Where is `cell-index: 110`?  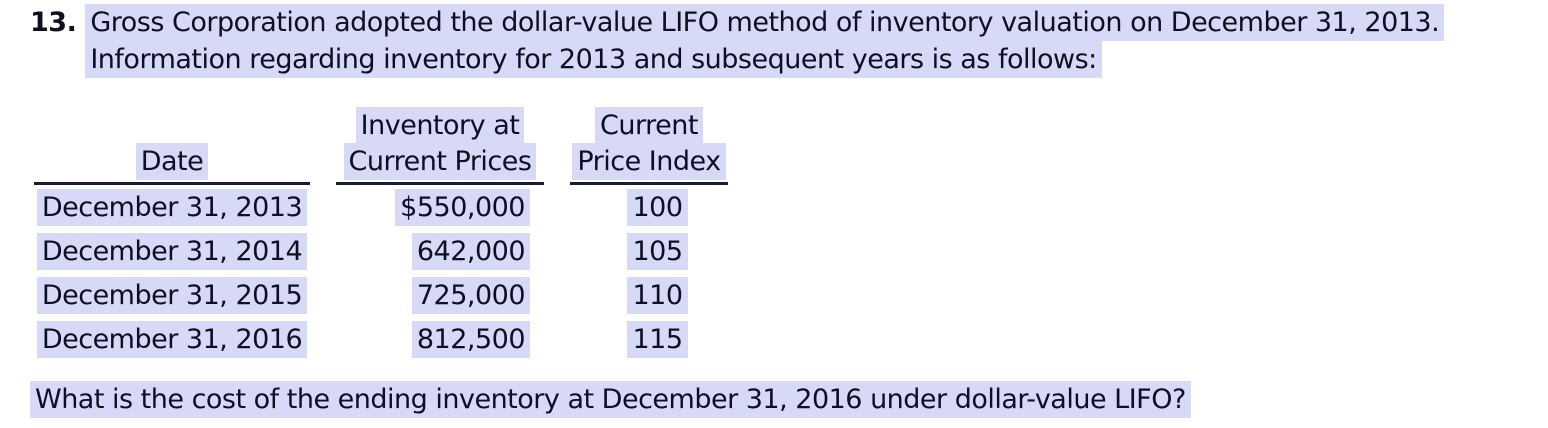
cell-index: 110 is located at coordinates (649, 295).